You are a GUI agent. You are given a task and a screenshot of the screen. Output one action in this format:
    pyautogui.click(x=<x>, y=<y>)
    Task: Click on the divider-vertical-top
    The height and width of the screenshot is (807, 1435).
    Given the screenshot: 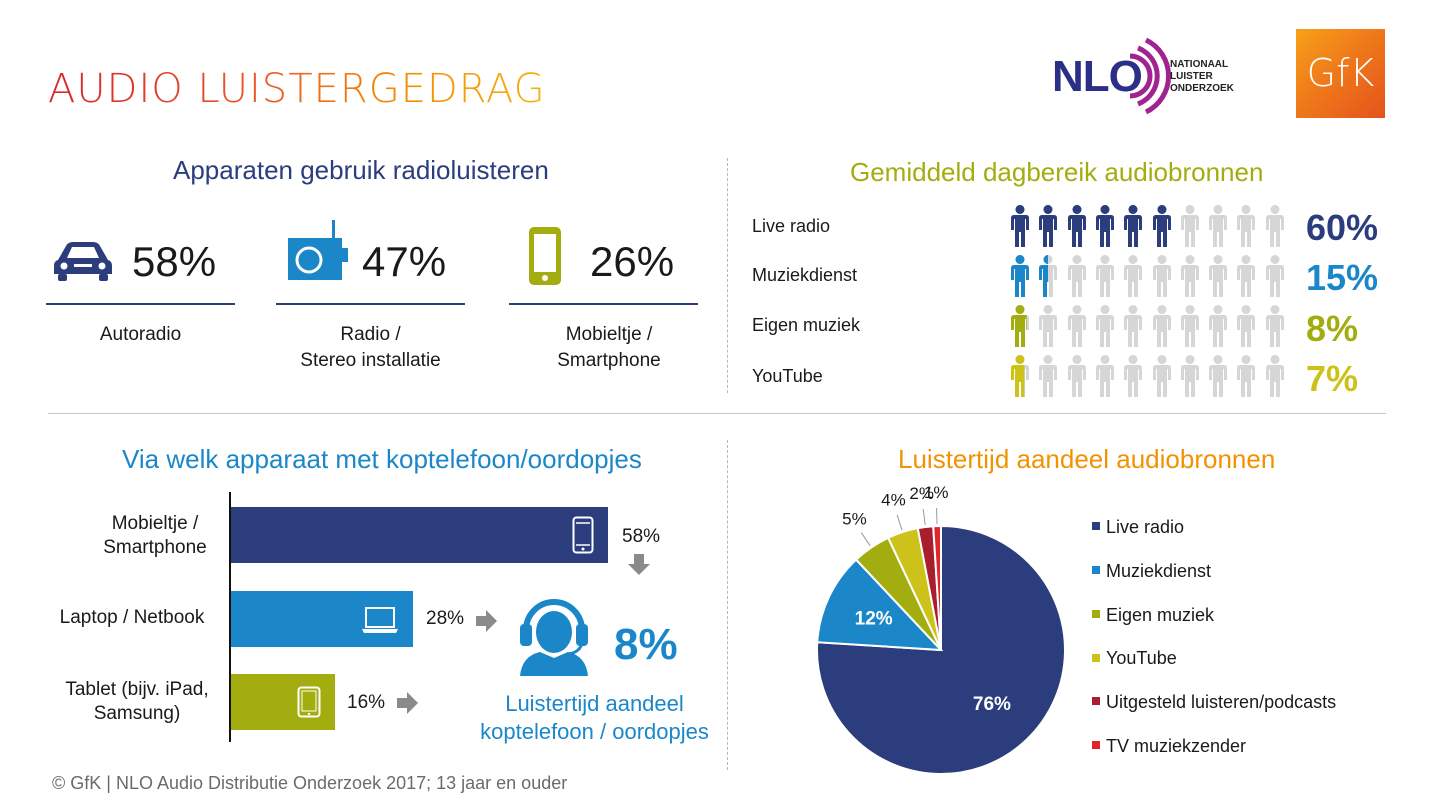 What is the action you would take?
    pyautogui.click(x=727, y=275)
    